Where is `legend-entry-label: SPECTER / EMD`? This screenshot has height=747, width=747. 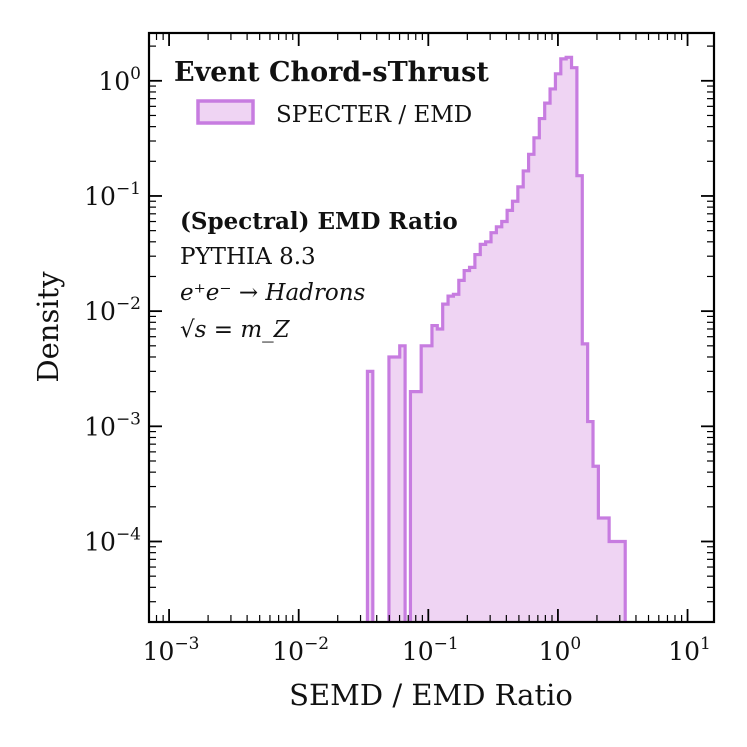
legend-entry-label: SPECTER / EMD is located at coordinates (374, 115).